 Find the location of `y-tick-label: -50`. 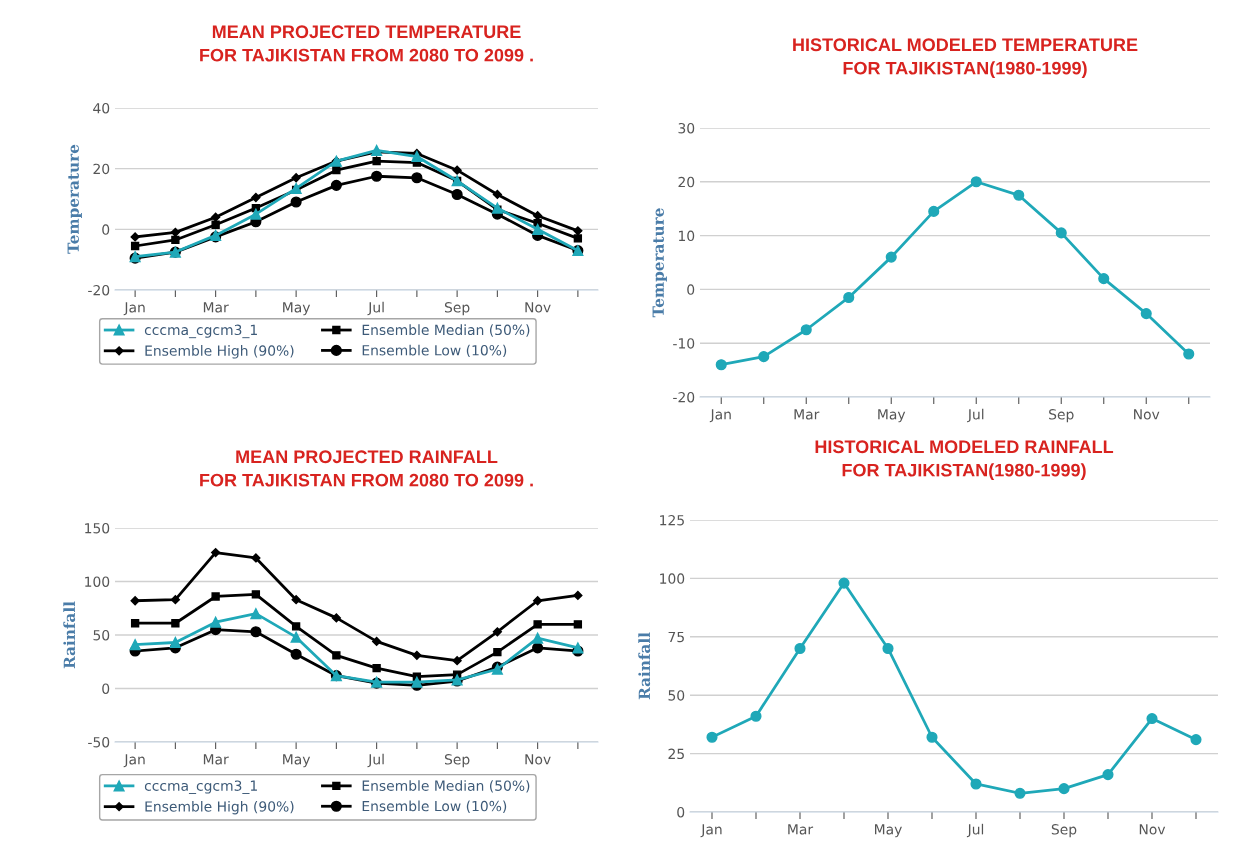

y-tick-label: -50 is located at coordinates (99, 742).